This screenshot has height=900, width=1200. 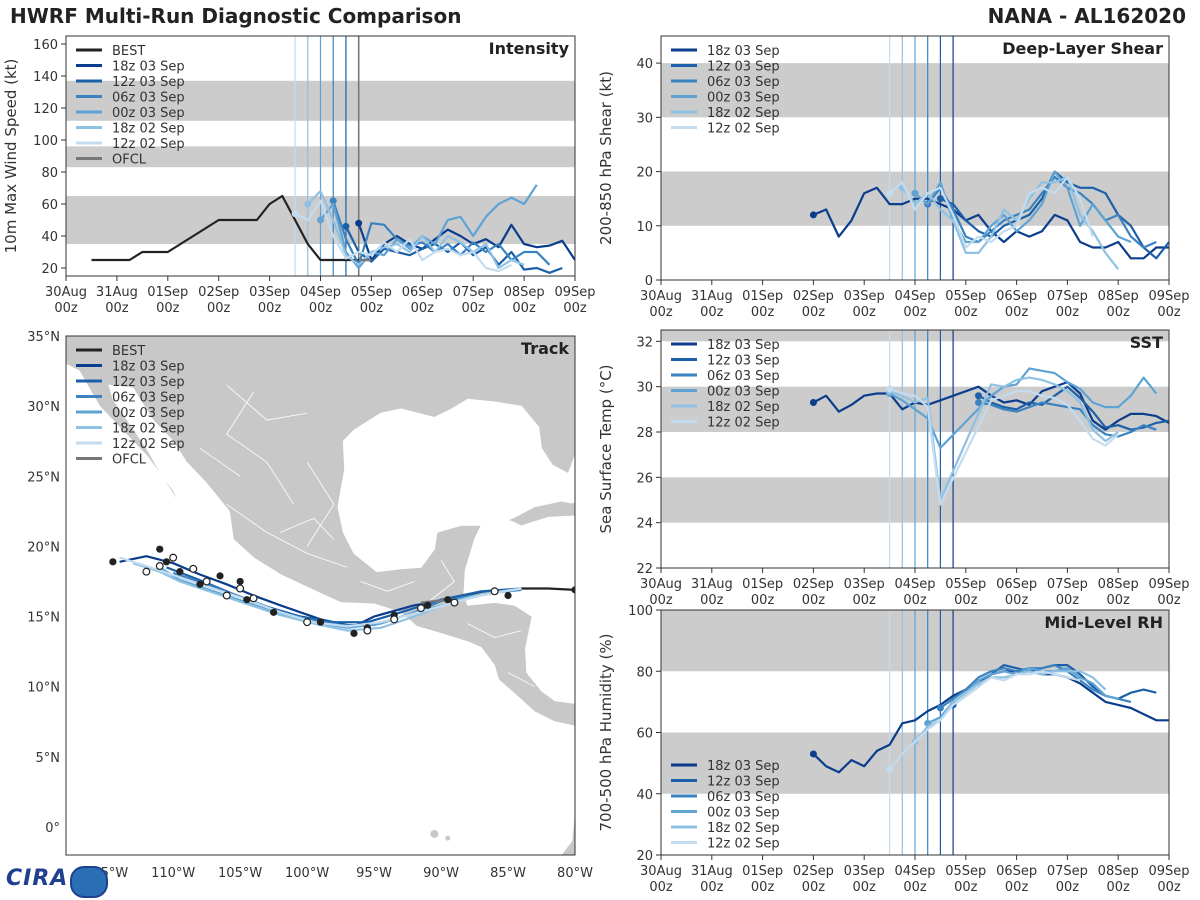 What do you see at coordinates (864, 584) in the screenshot?
I see `sst-xtick-label-4: 03Sep` at bounding box center [864, 584].